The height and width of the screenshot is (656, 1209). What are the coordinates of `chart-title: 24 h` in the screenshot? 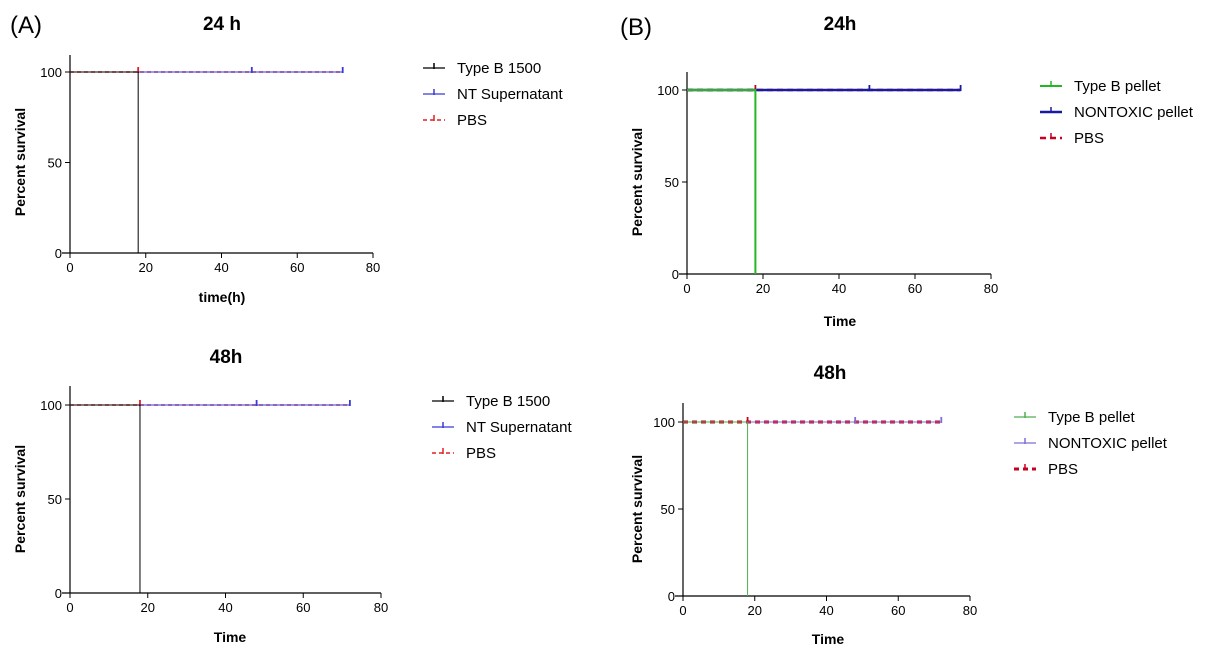 It's located at (222, 24).